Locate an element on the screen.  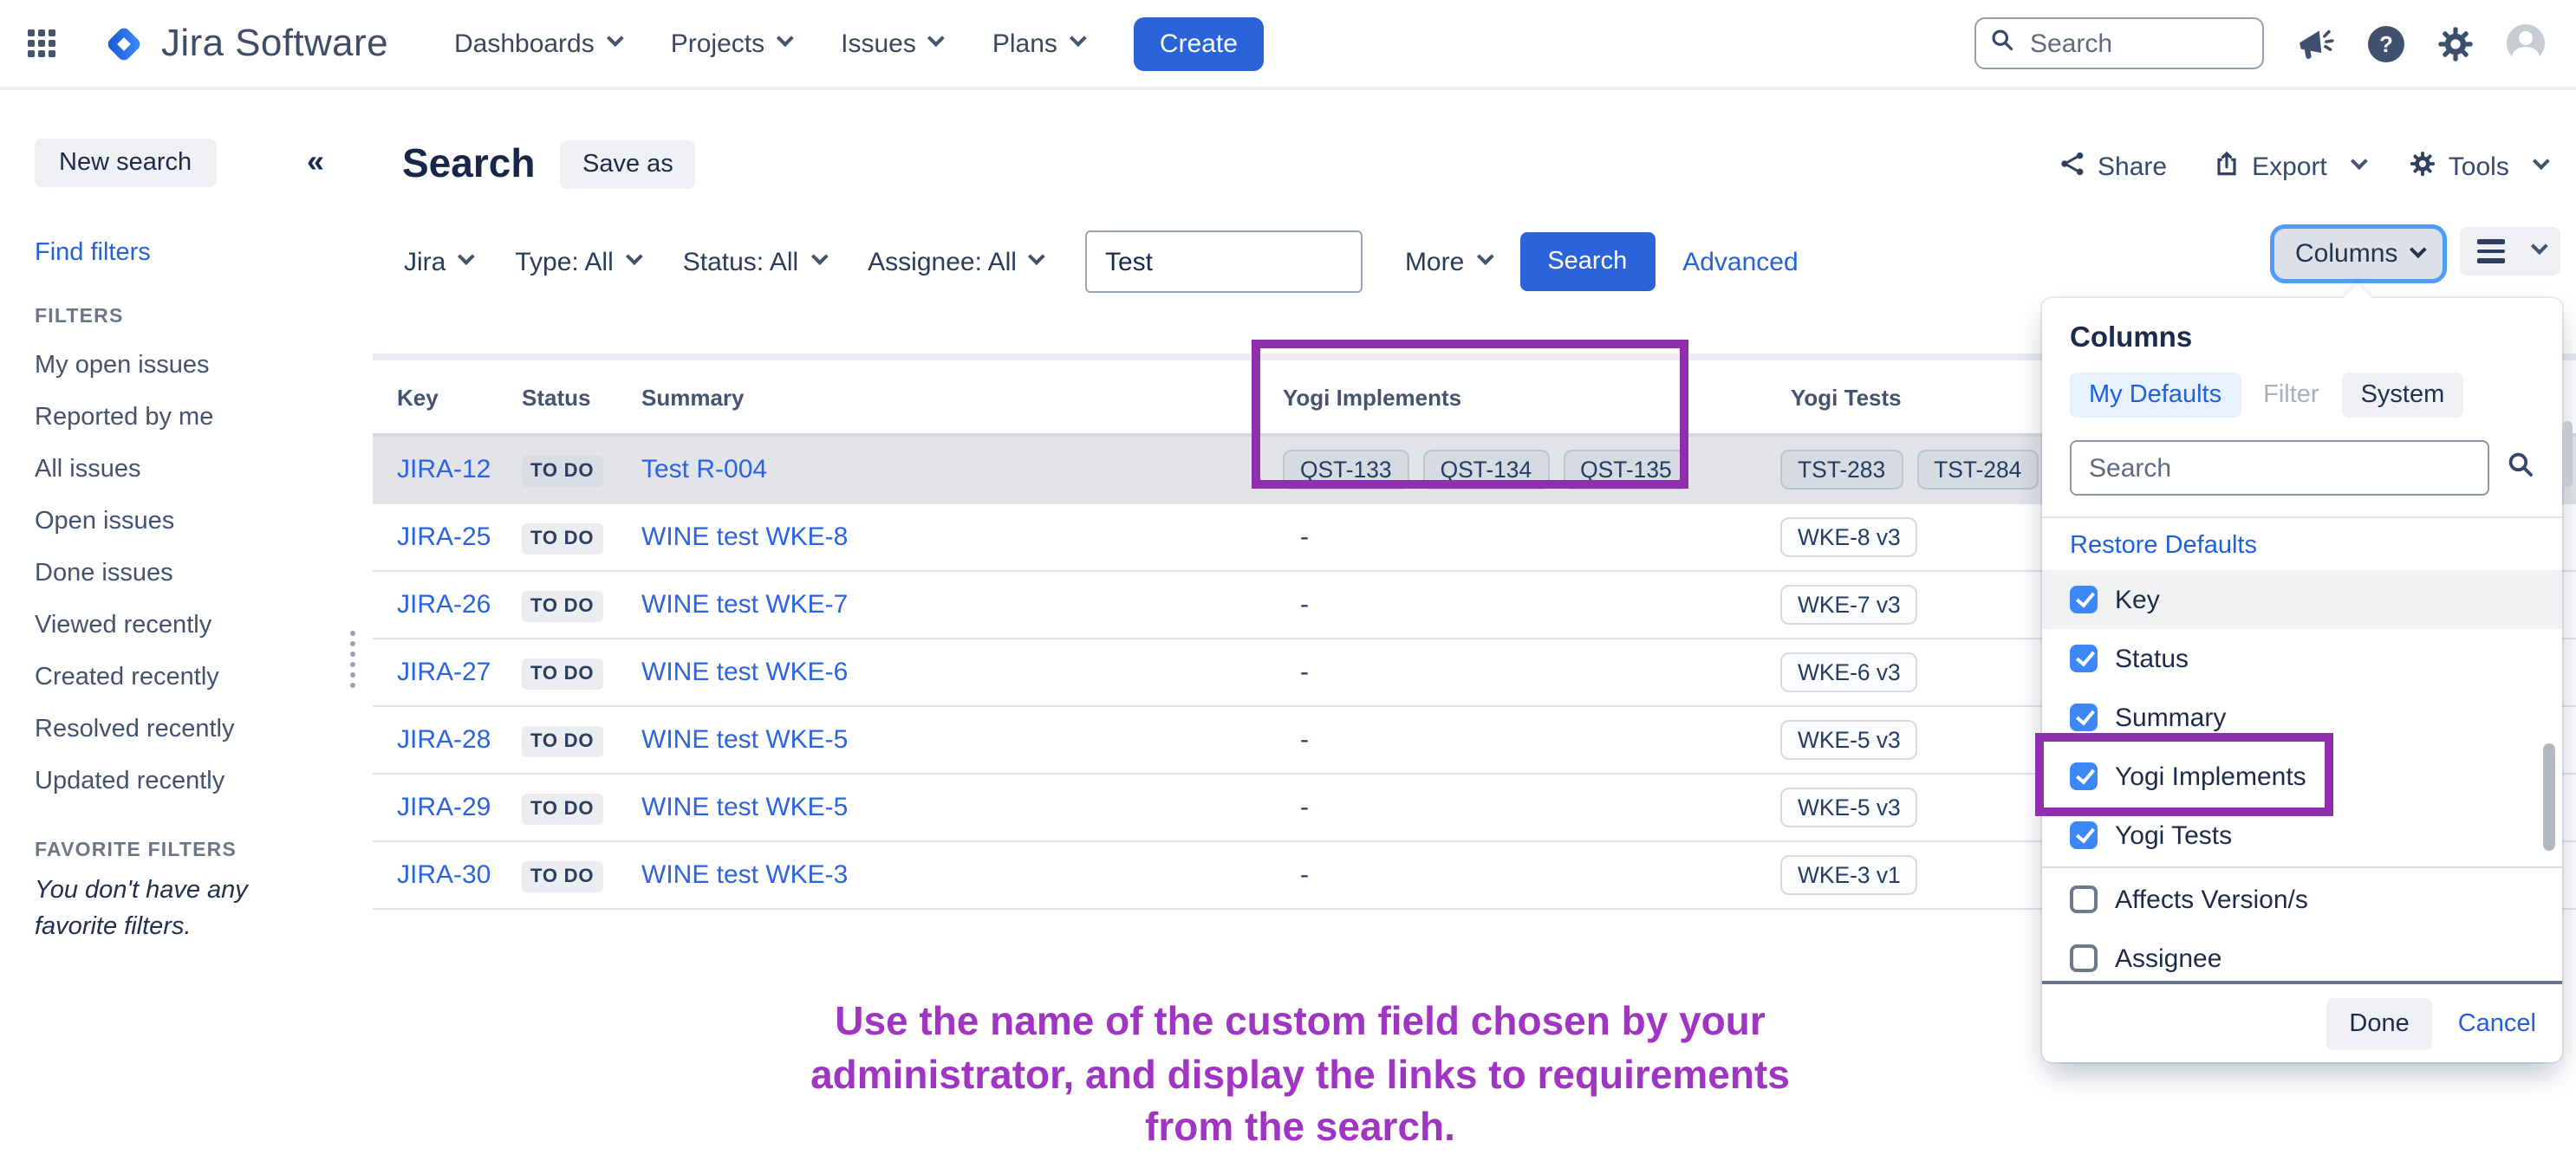
column-option-assignee: Assignee is located at coordinates (2302, 959).